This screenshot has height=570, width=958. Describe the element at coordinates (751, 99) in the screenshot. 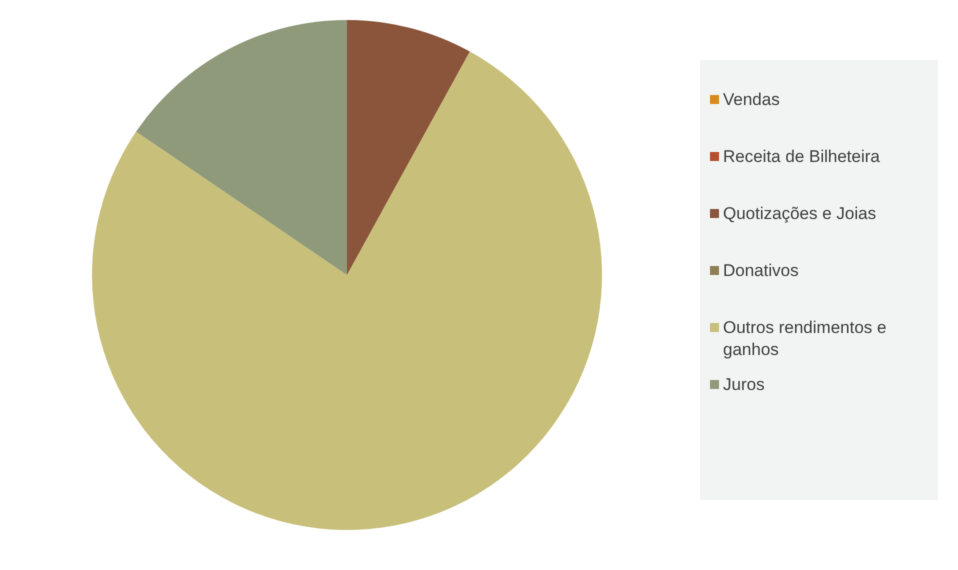

I see `legend-label: Vendas` at that location.